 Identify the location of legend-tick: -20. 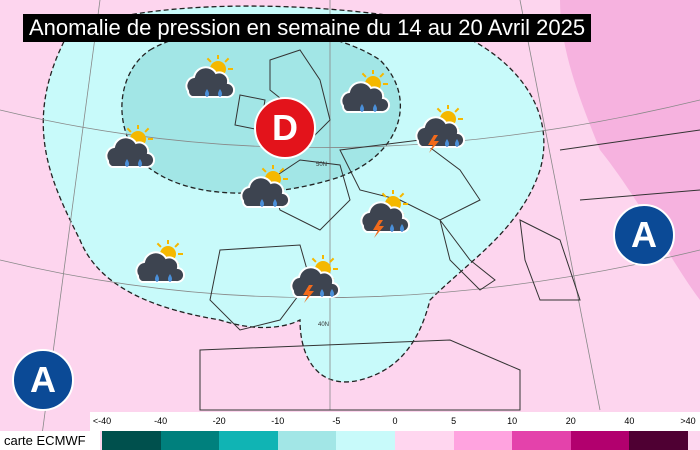
(219, 421).